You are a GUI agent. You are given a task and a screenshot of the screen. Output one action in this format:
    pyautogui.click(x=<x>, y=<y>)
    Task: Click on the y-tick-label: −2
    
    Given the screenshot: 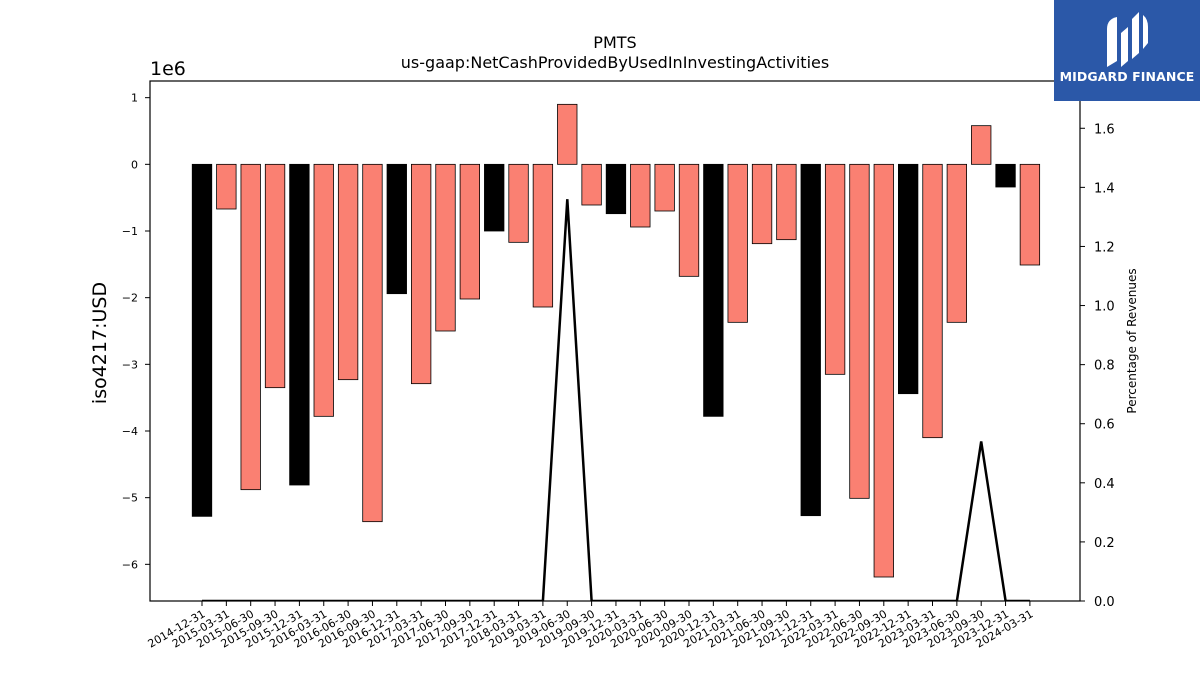 What is the action you would take?
    pyautogui.click(x=130, y=298)
    